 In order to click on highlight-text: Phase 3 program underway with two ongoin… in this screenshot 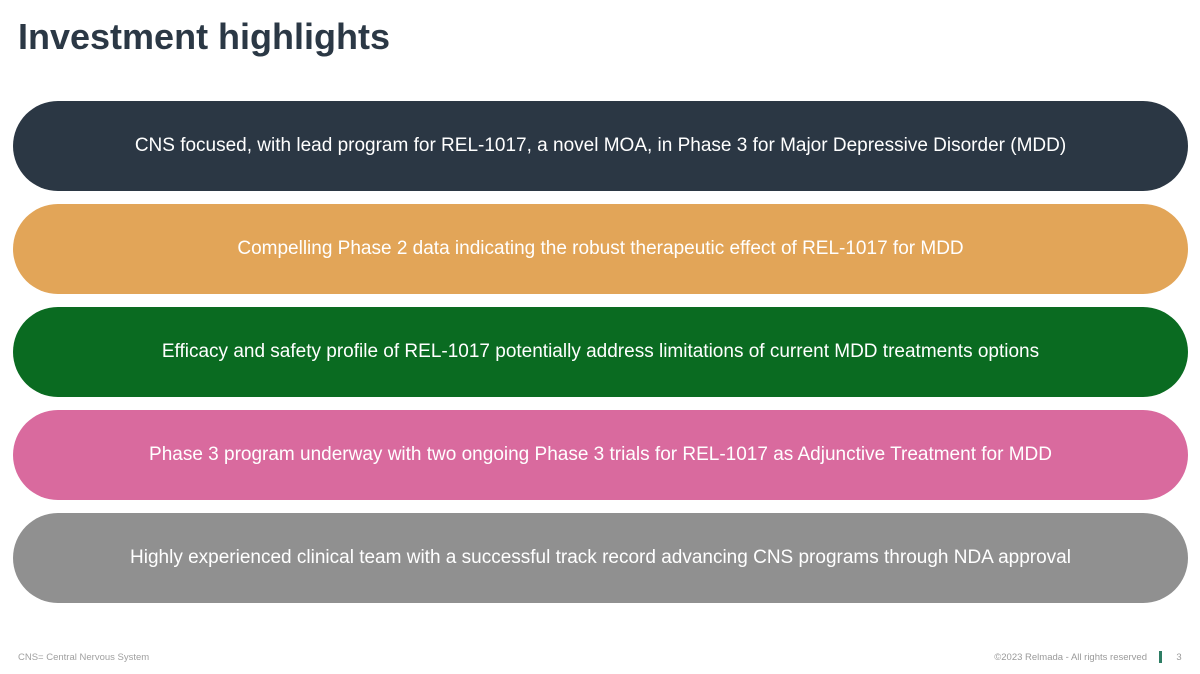, I will do `click(600, 455)`.